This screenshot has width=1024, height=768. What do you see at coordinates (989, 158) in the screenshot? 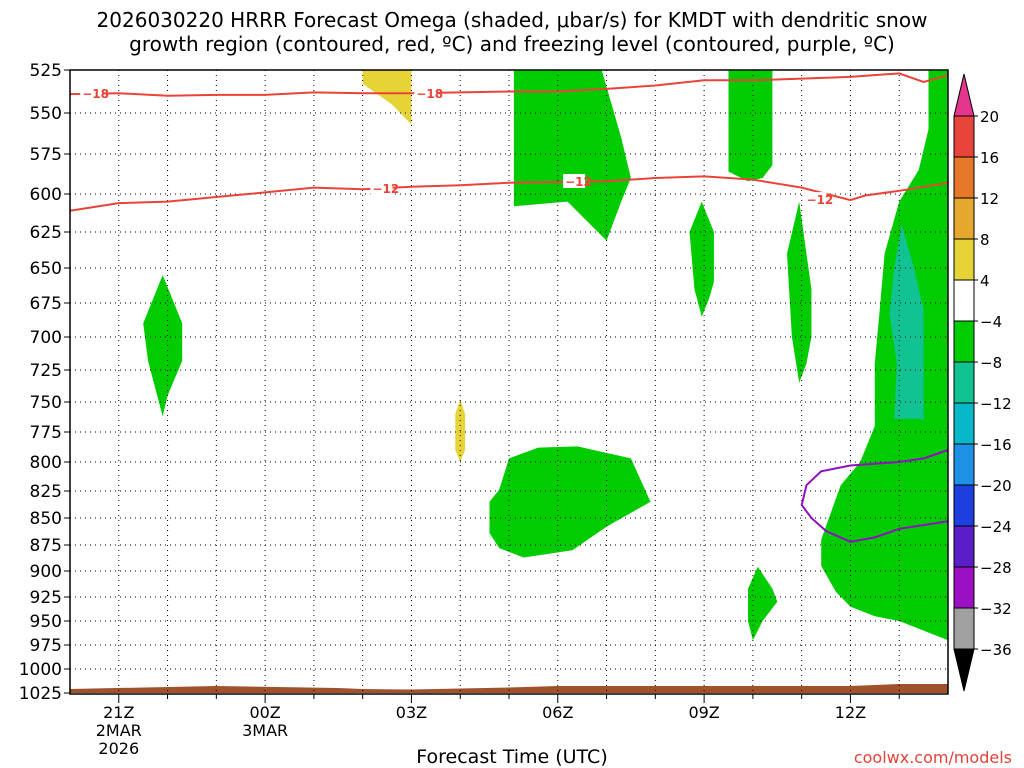
I see `colorbar-label: 16` at bounding box center [989, 158].